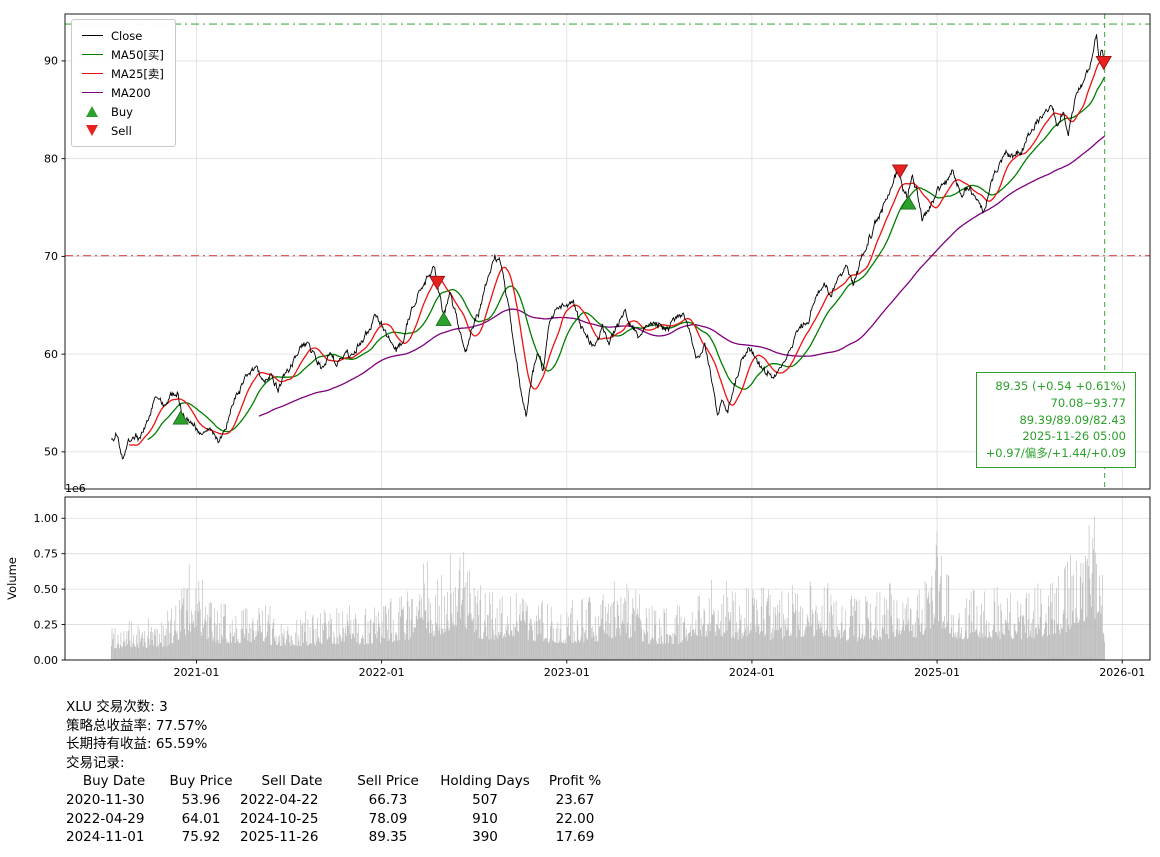 This screenshot has width=1160, height=857. I want to click on legend-label: Sell, so click(121, 130).